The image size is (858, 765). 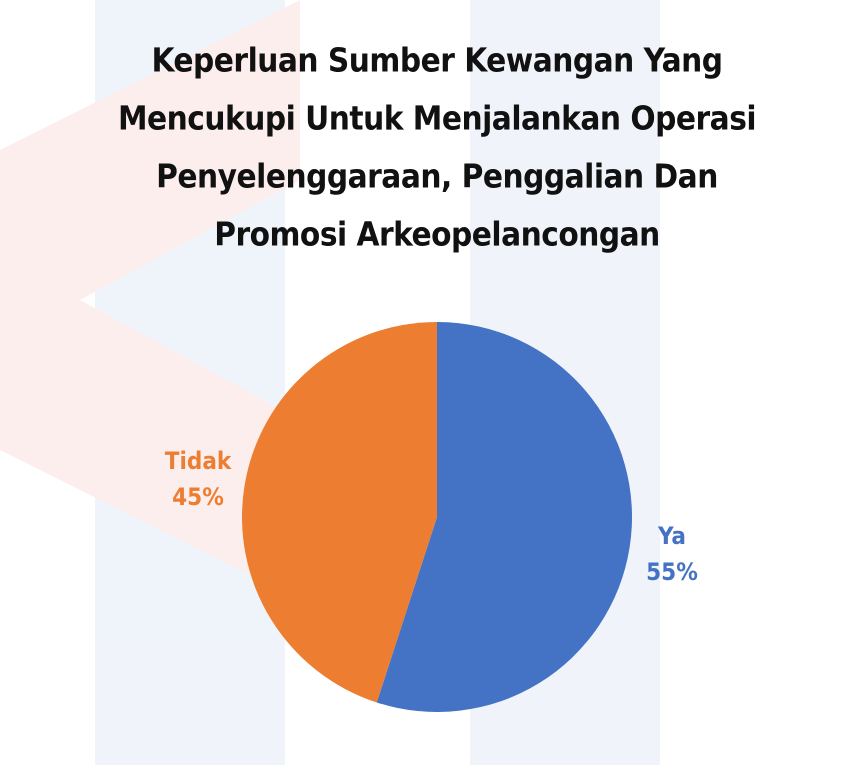 I want to click on pie-slice, so click(x=339, y=512).